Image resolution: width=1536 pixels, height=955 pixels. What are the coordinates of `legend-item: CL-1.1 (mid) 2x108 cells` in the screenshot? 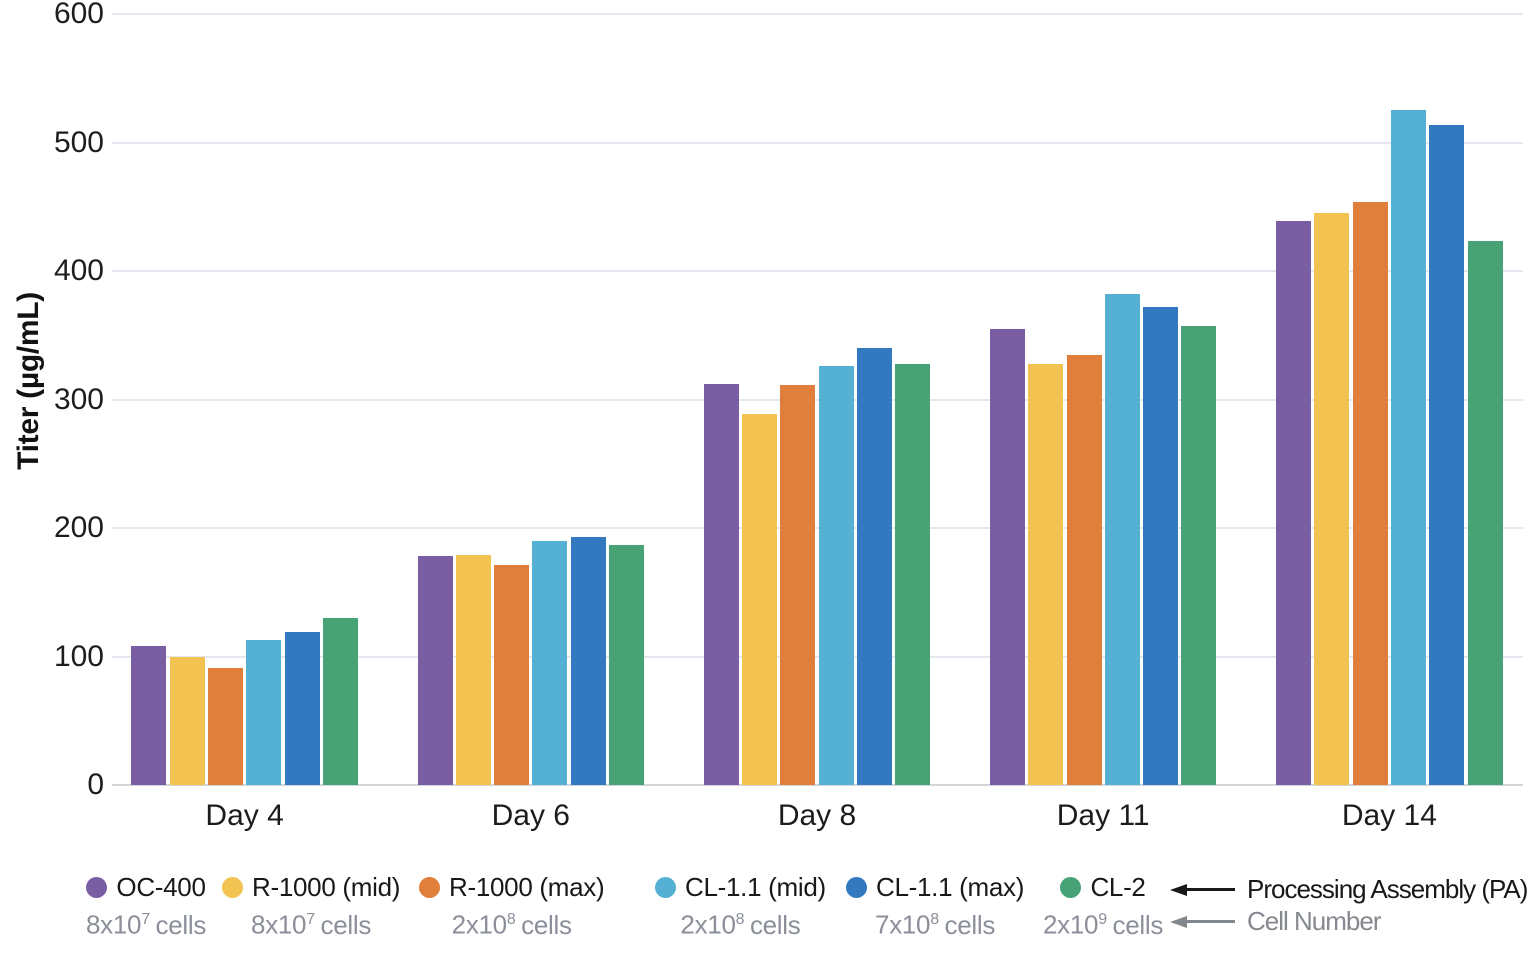 It's located at (740, 906).